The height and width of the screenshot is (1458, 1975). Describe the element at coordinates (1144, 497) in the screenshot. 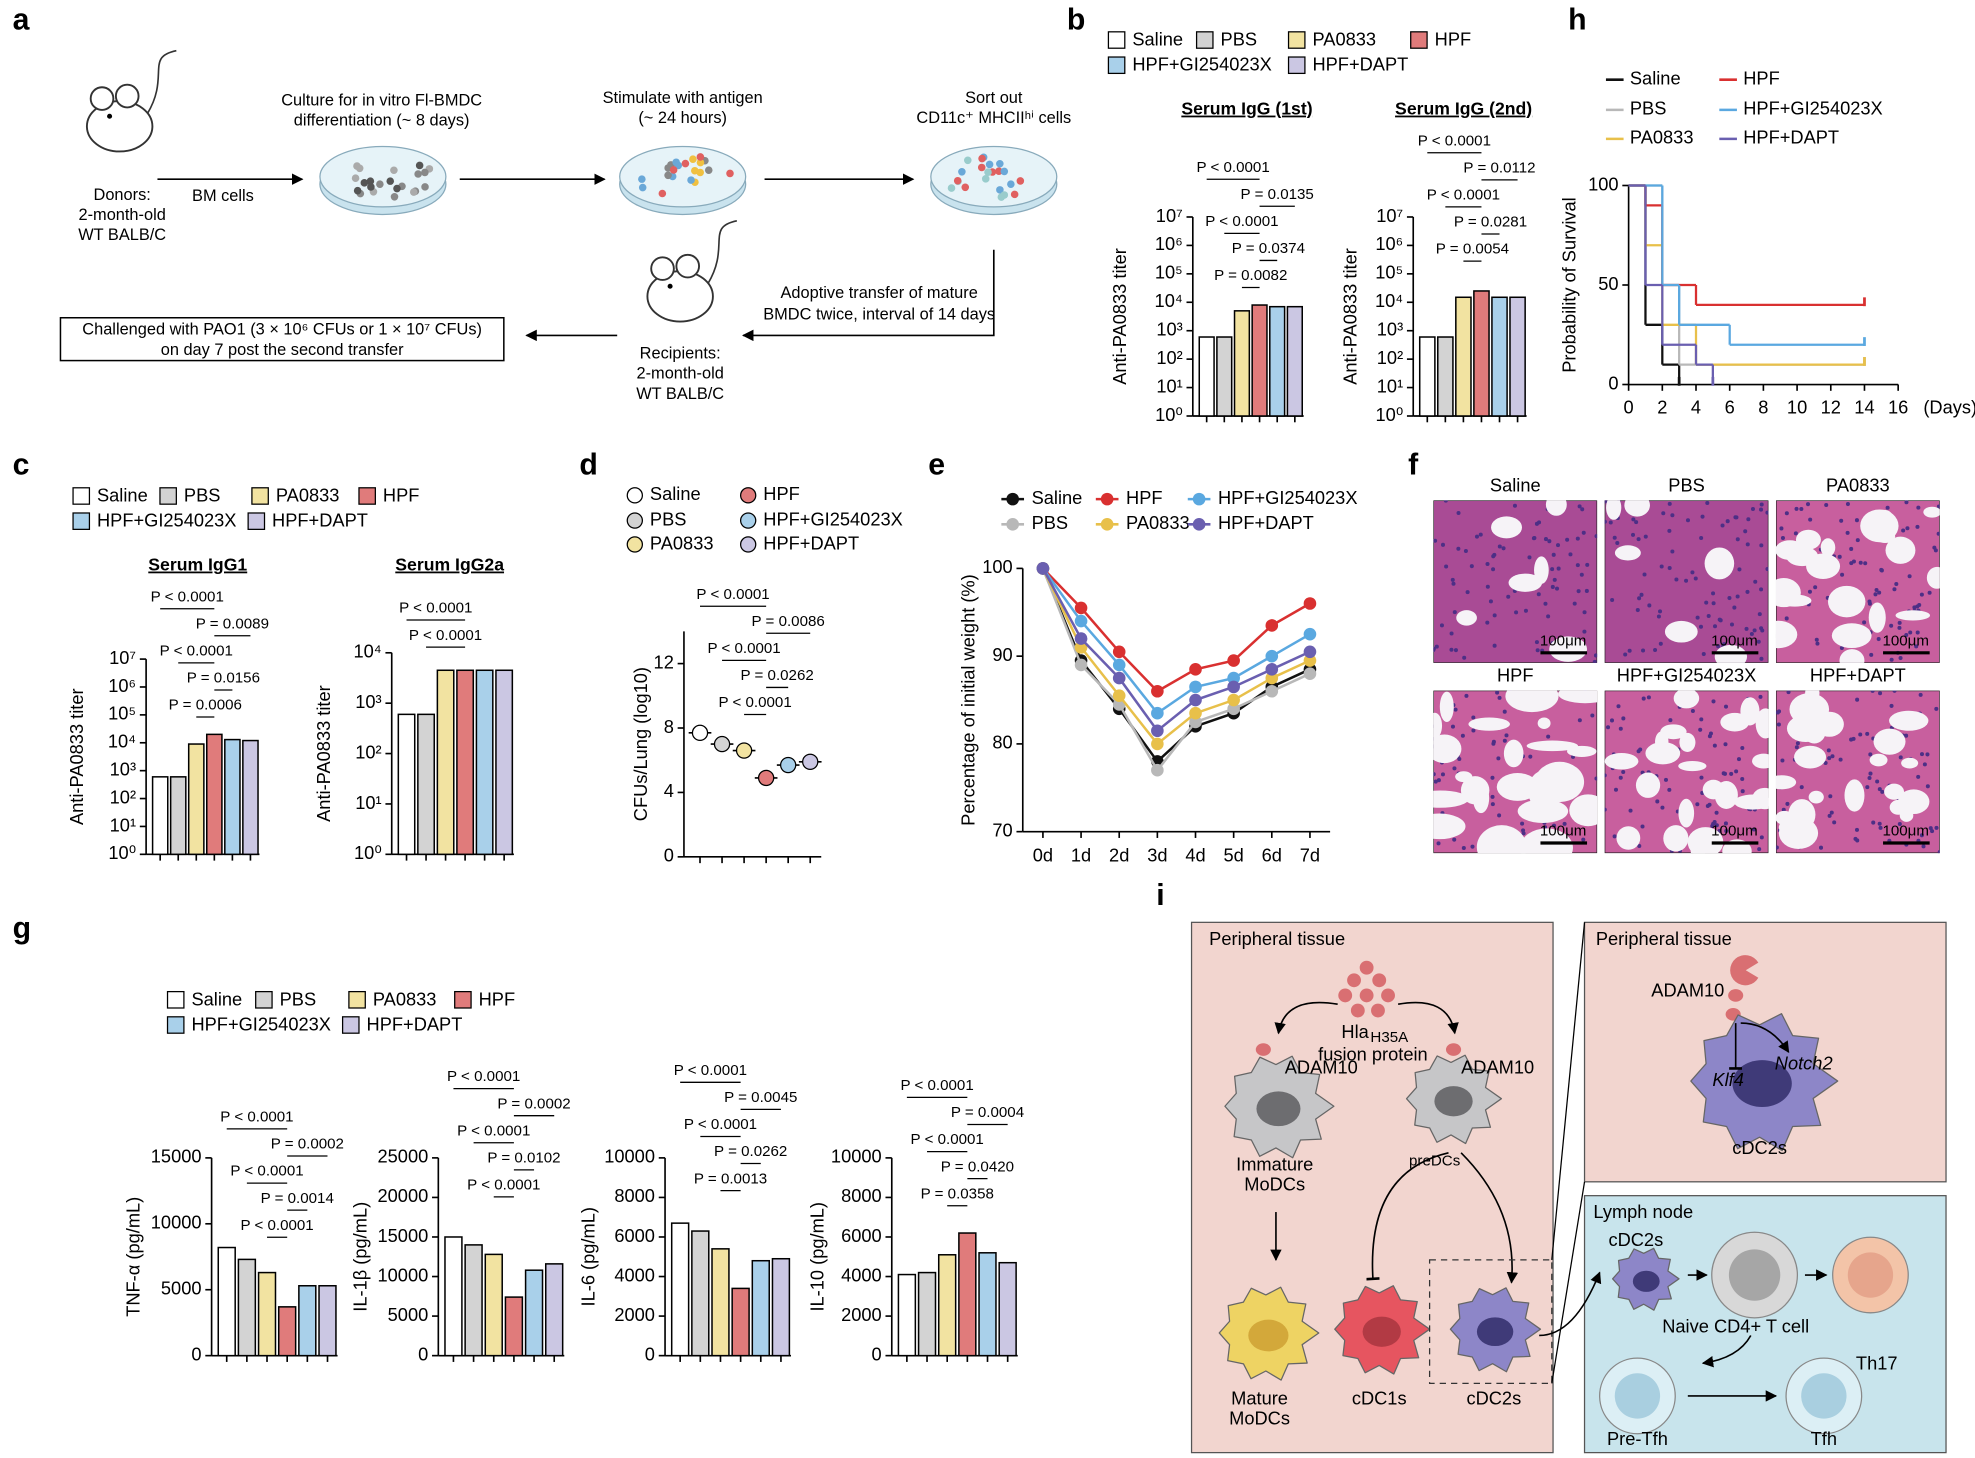

I see `legend-label: HPF` at that location.